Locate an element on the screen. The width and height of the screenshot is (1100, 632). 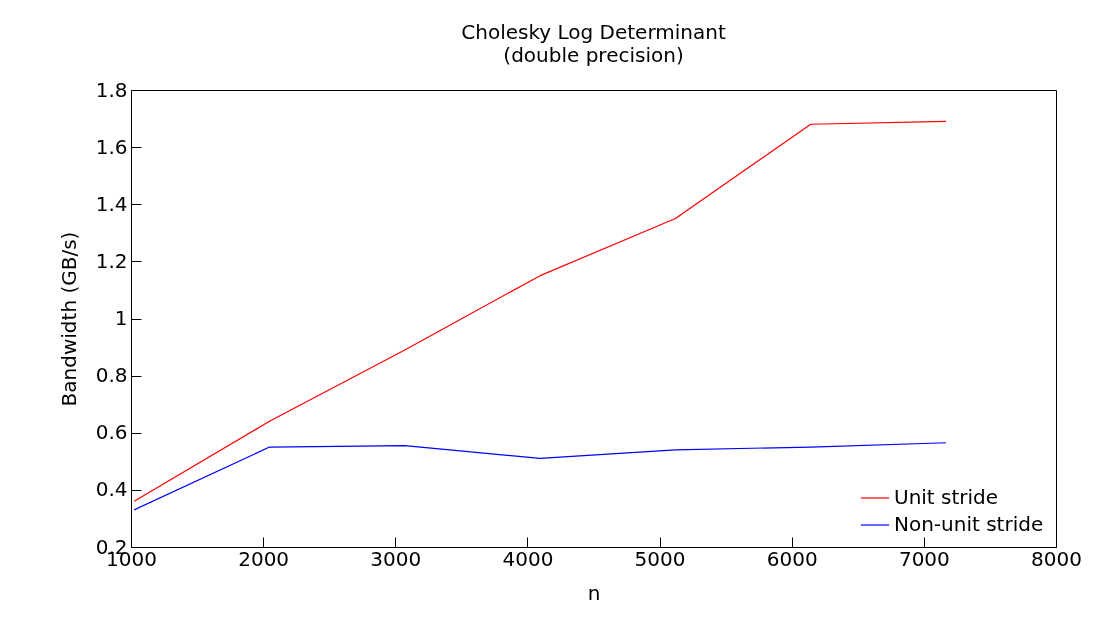
y-tick-label: 1.2 is located at coordinates (111, 260).